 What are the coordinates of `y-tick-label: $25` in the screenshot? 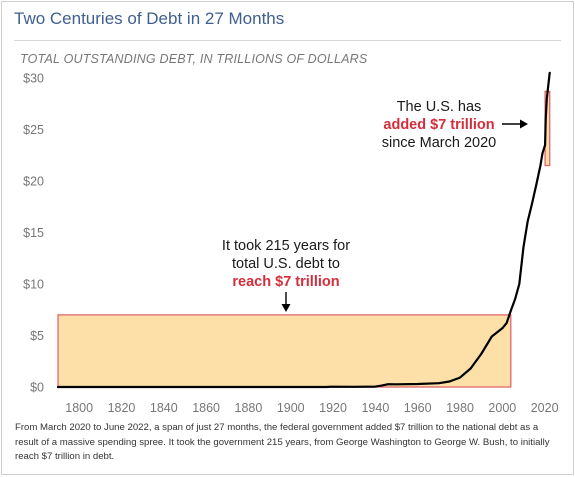 It's located at (33, 130).